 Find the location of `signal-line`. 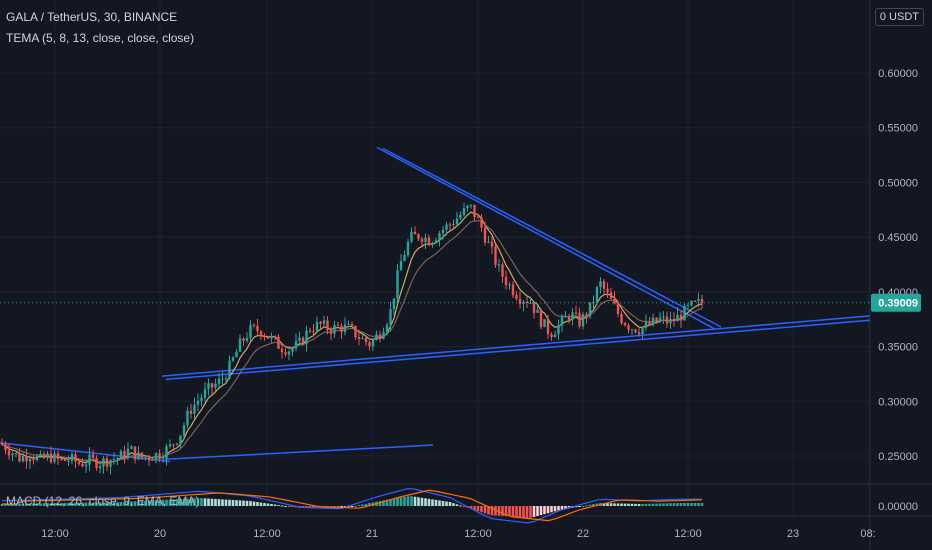

signal-line is located at coordinates (352, 505).